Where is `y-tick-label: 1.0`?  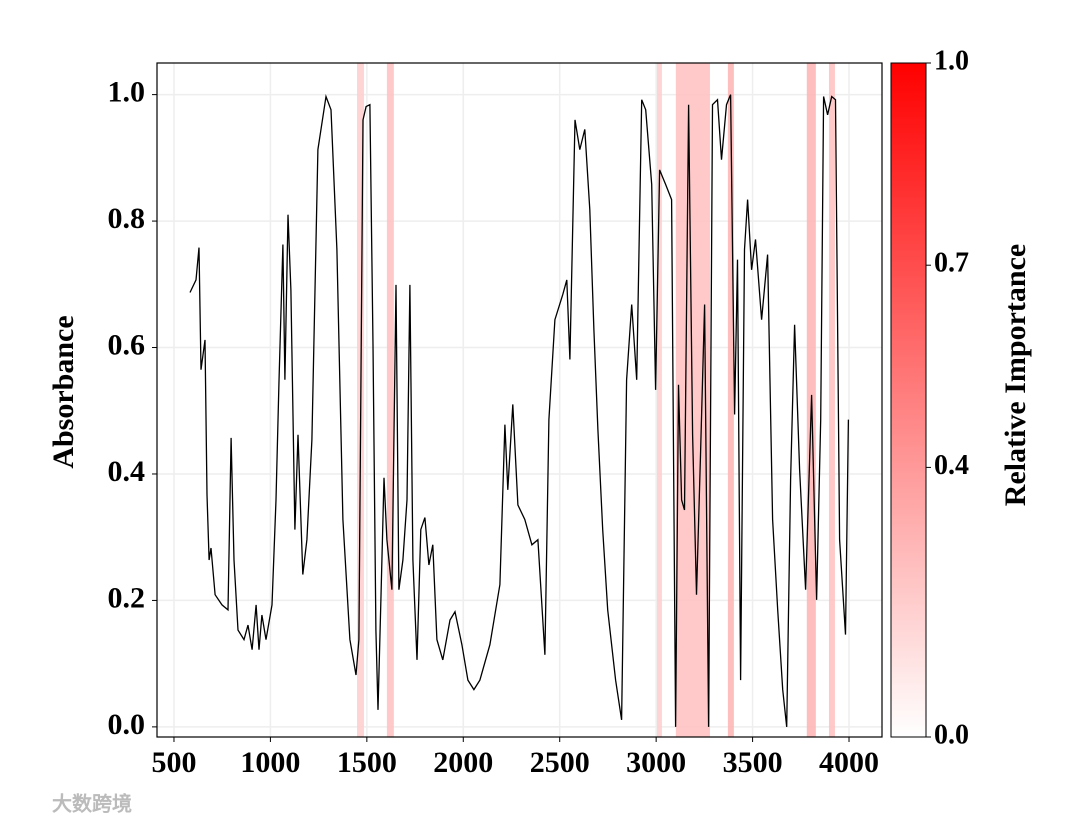
y-tick-label: 1.0 is located at coordinates (127, 92).